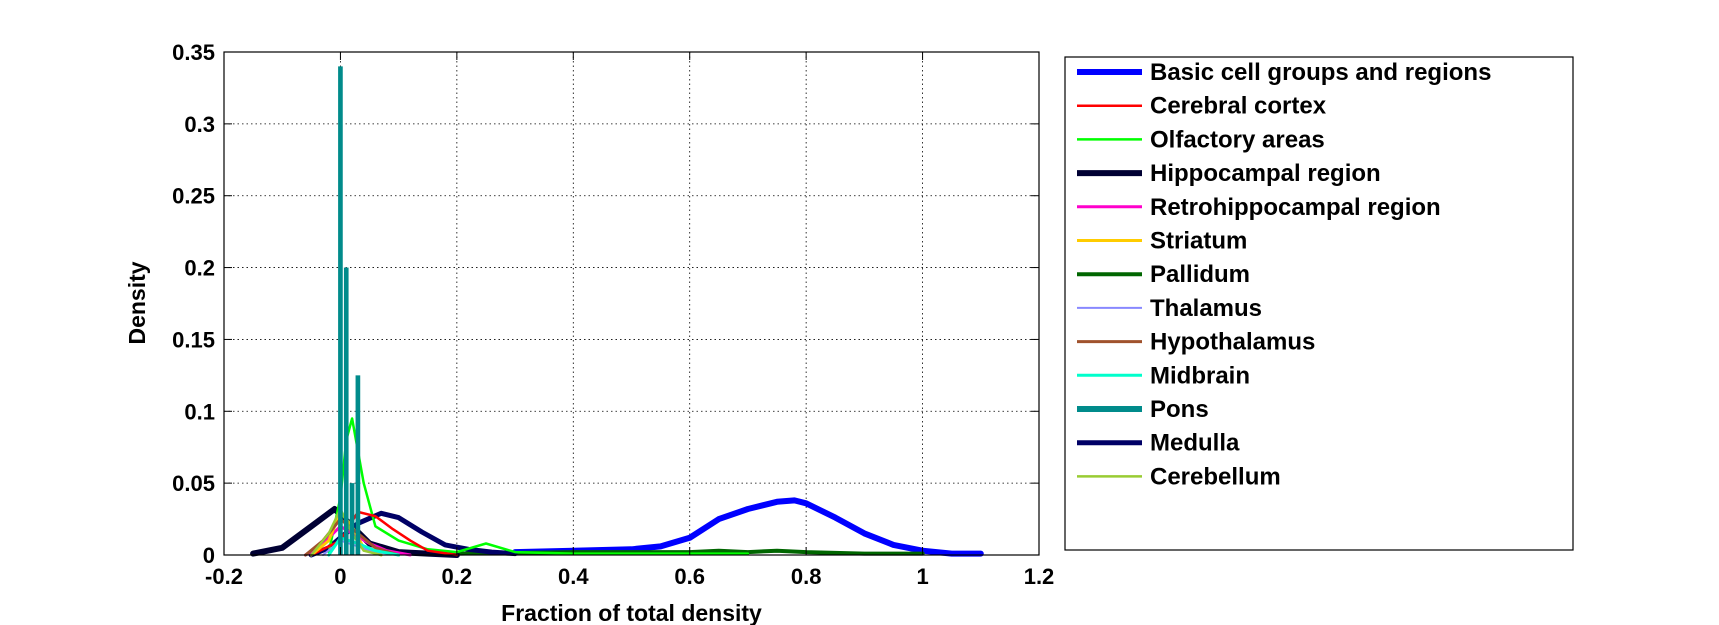  Describe the element at coordinates (1265, 173) in the screenshot. I see `legend-entry-label: Hippocampal region` at that location.